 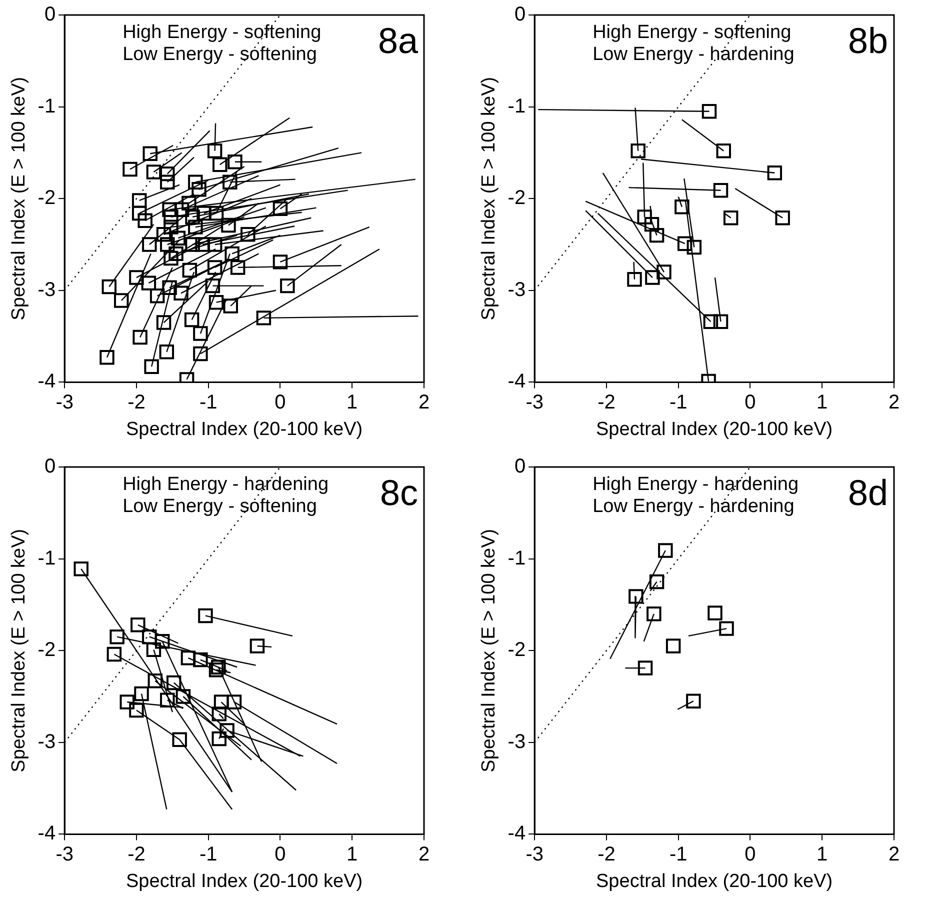 I want to click on annotation: 8d, so click(x=868, y=492).